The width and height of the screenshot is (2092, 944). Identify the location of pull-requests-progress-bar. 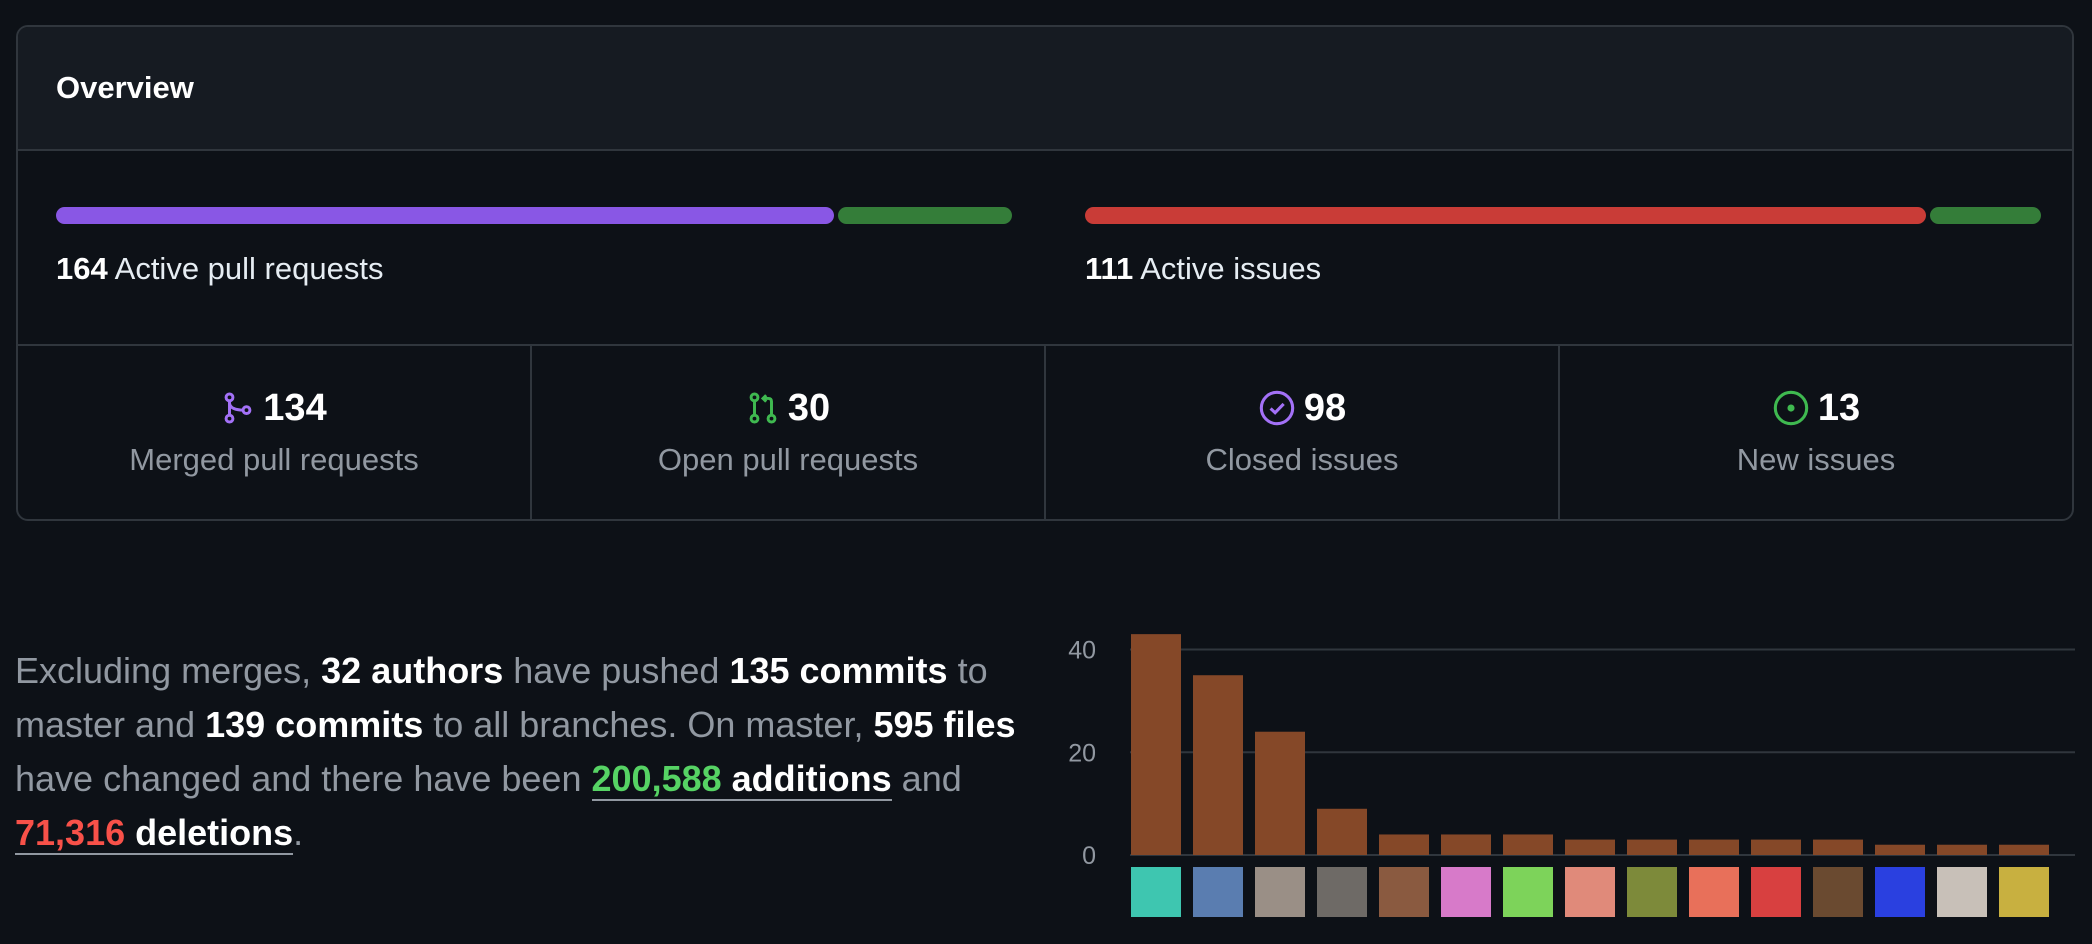
(534, 215).